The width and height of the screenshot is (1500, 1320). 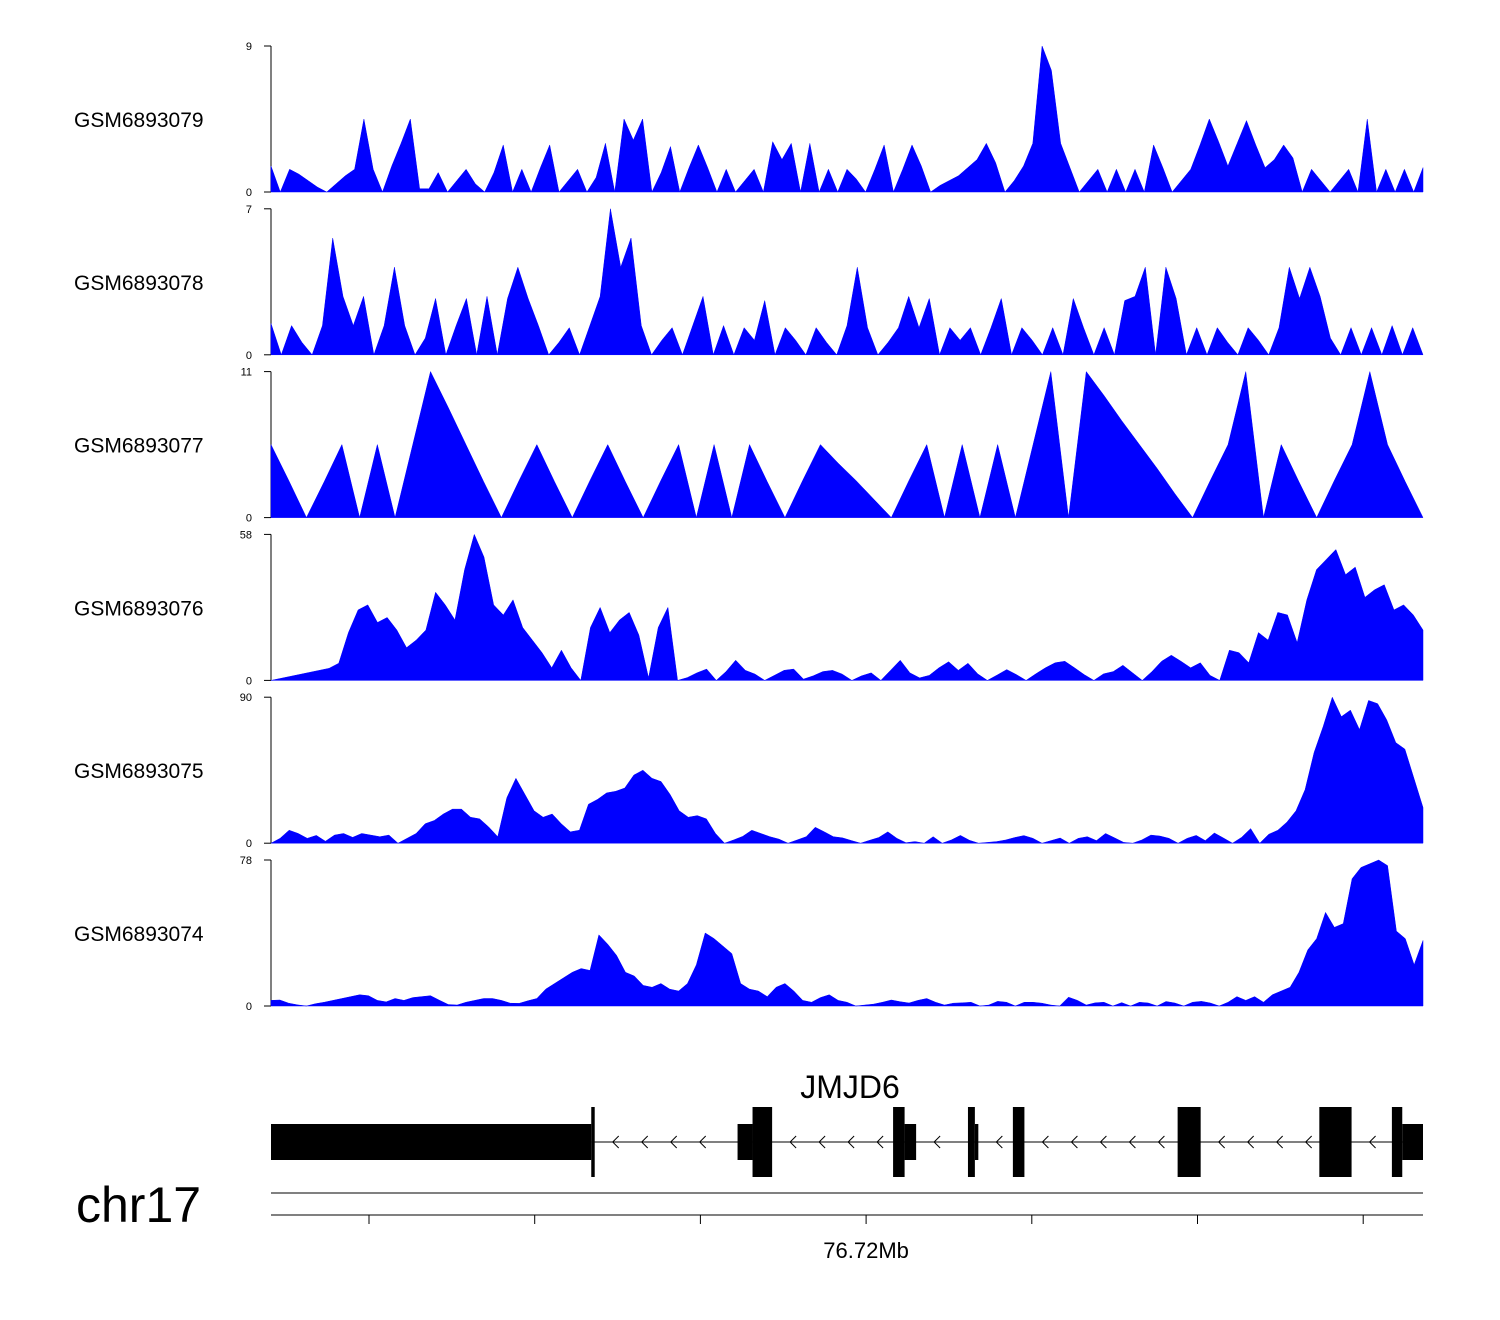 I want to click on genome-axis-track: chr17 76.72Mb, so click(x=749, y=1220).